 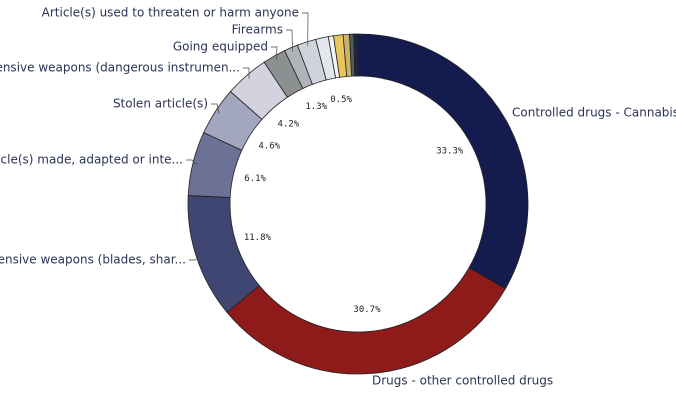 What do you see at coordinates (450, 151) in the screenshot?
I see `value-label: 33.3%` at bounding box center [450, 151].